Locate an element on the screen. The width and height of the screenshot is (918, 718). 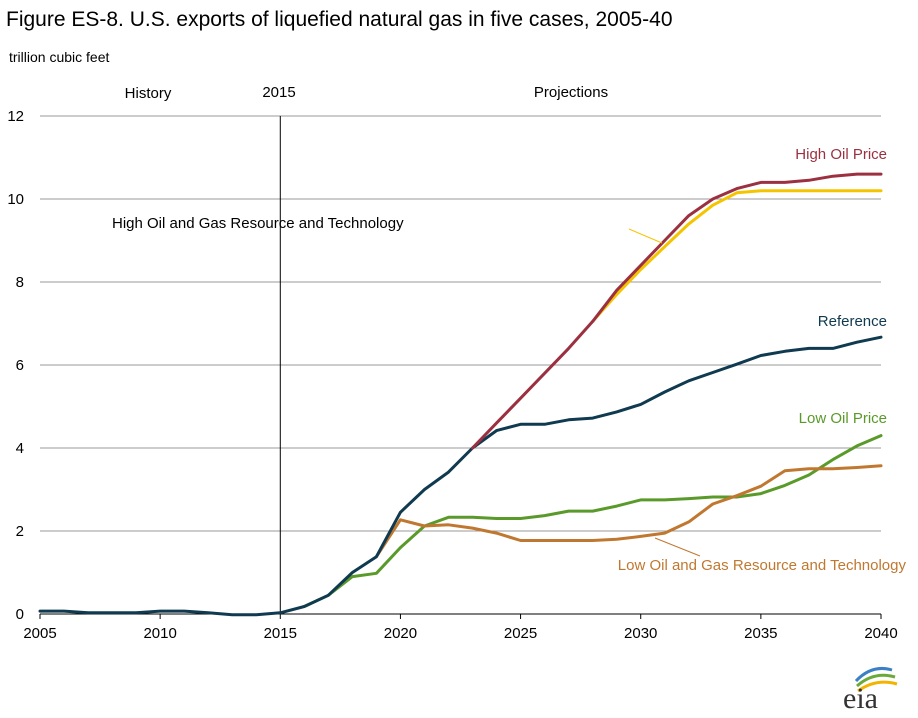
y-tick-label: 4 is located at coordinates (20, 448).